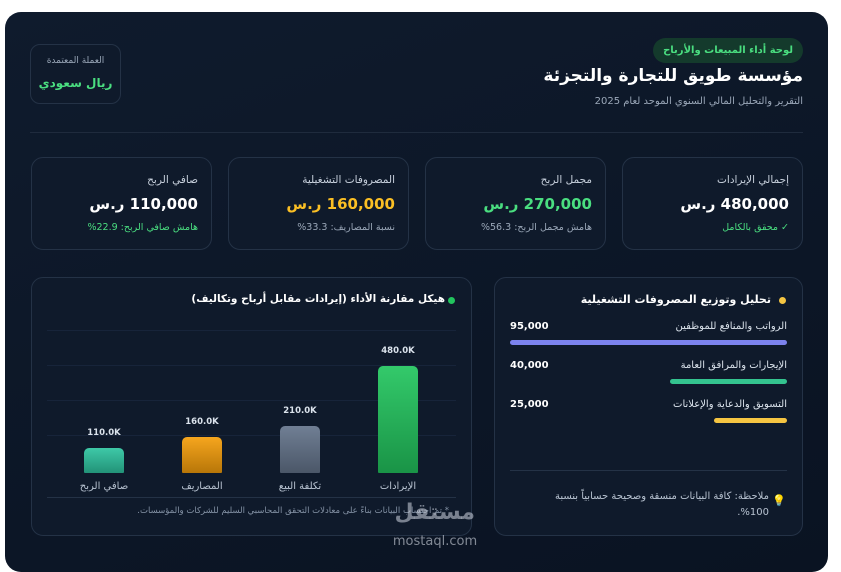 This screenshot has width=841, height=572. I want to click on x-tick-label: تكلفة البيع, so click(300, 486).